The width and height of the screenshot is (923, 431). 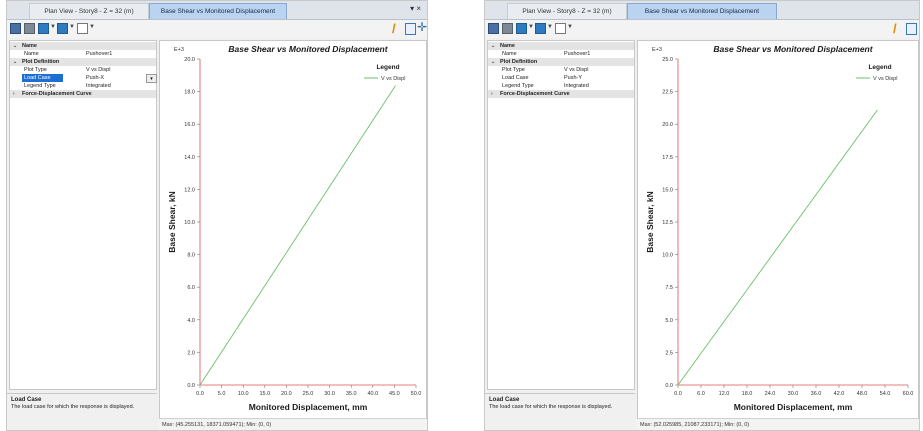 What do you see at coordinates (191, 353) in the screenshot?
I see `y-tick-label: 2.0` at bounding box center [191, 353].